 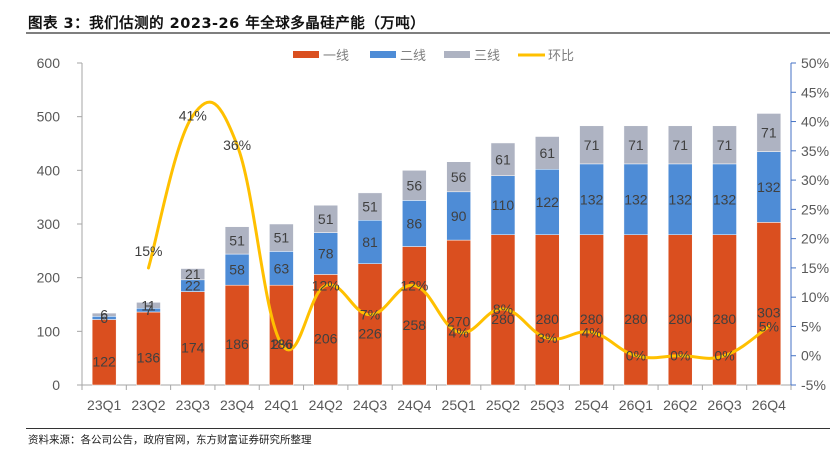 What do you see at coordinates (813, 385) in the screenshot?
I see `right-tick-label: -5%` at bounding box center [813, 385].